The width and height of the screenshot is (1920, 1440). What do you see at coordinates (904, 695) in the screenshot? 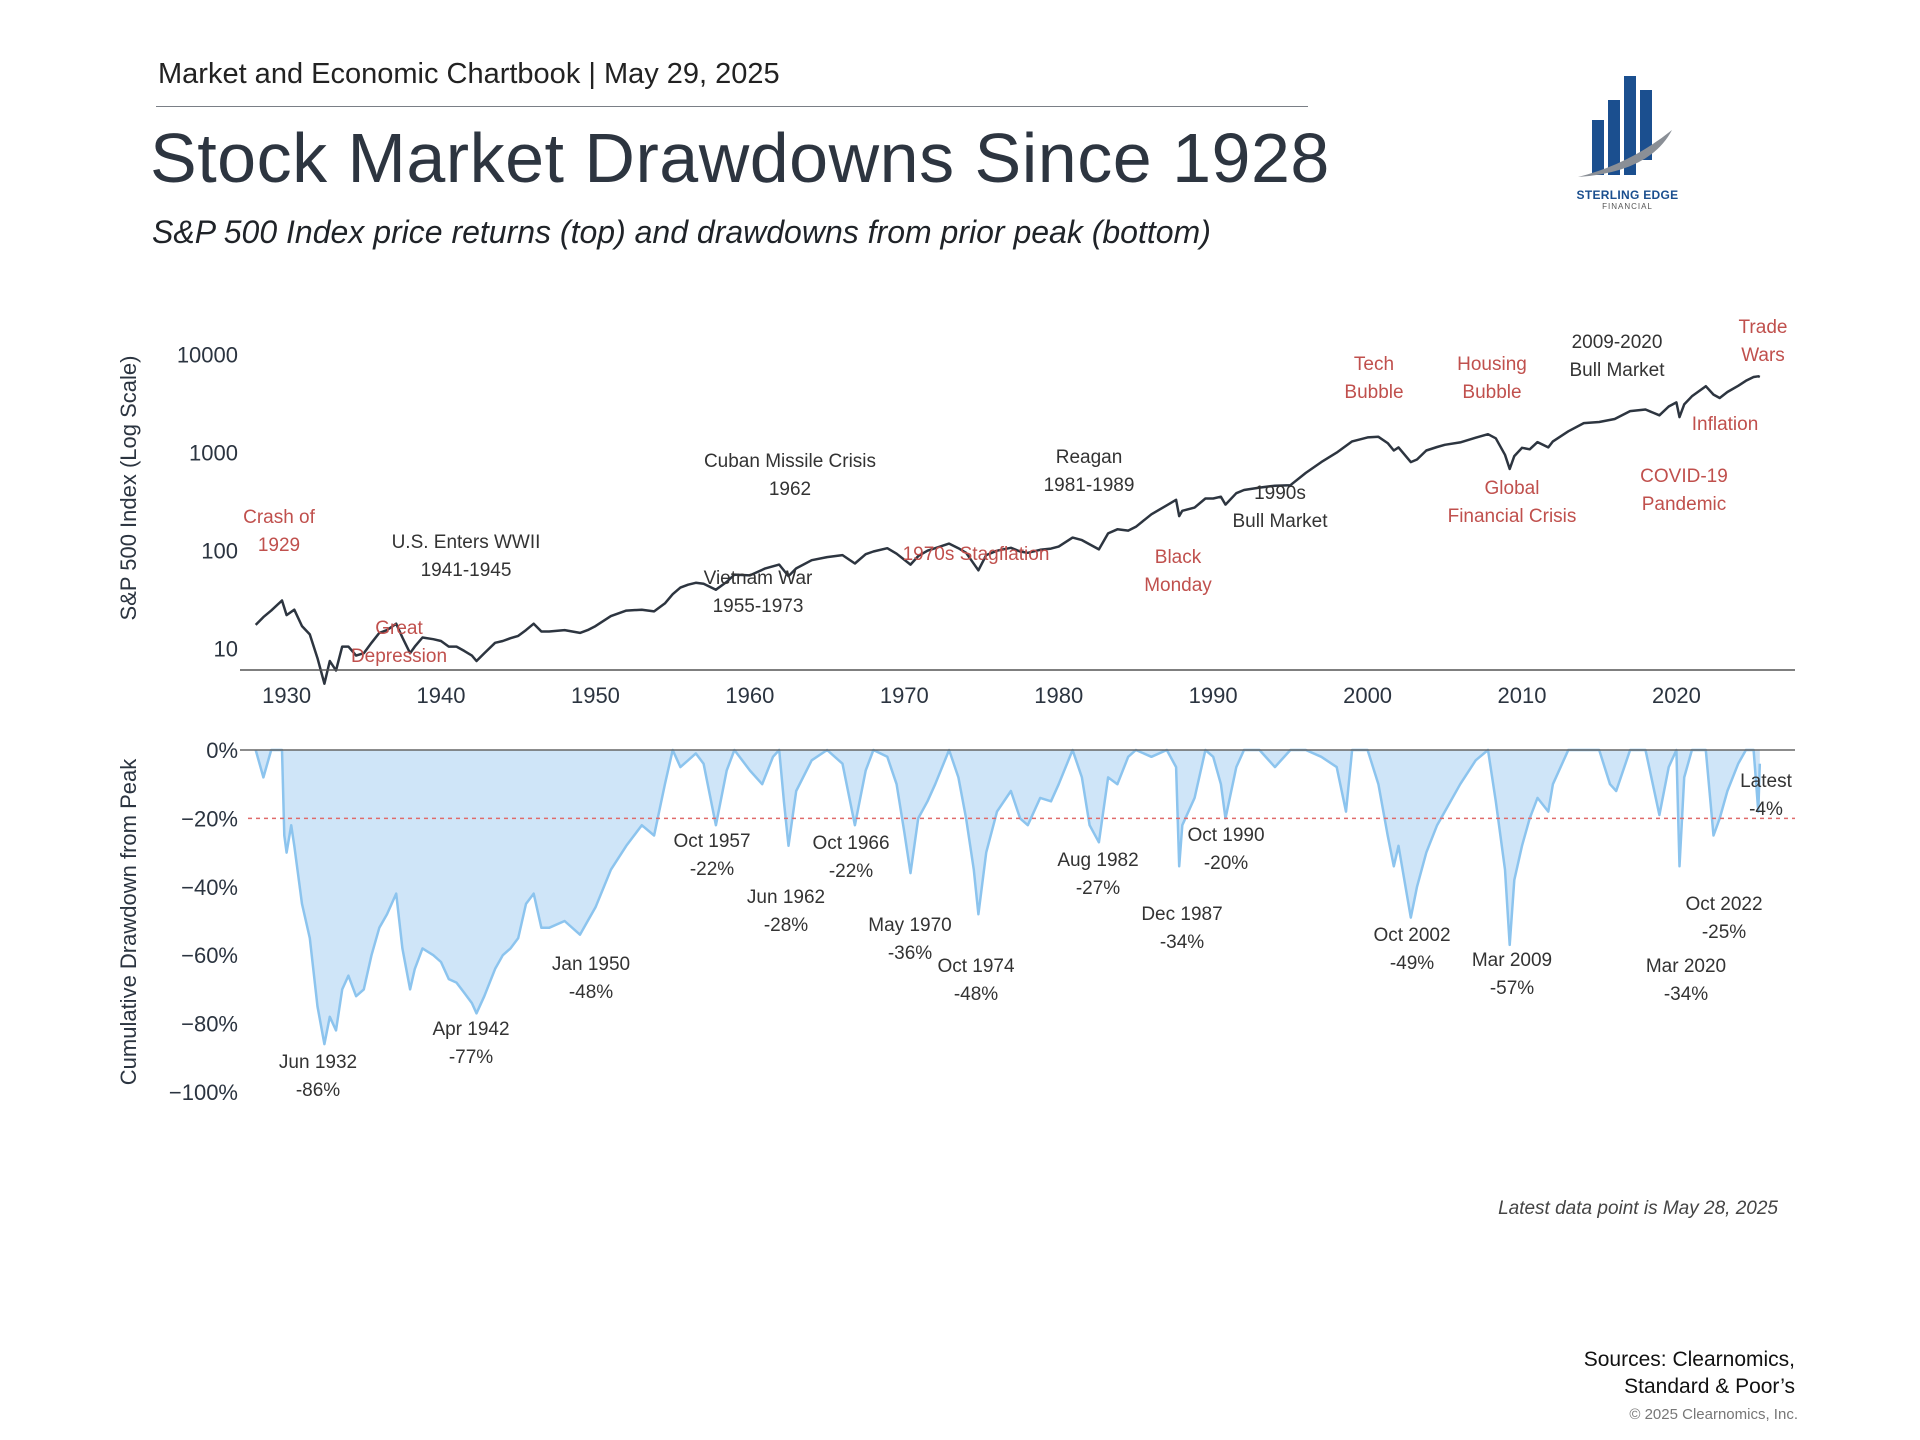
I see `x-tick-label: 1970` at bounding box center [904, 695].